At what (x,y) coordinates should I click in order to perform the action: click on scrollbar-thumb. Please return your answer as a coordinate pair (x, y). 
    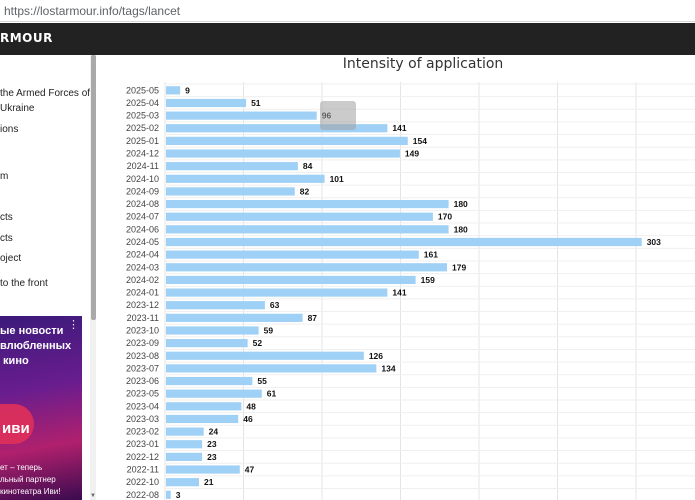
    Looking at the image, I should click on (93, 187).